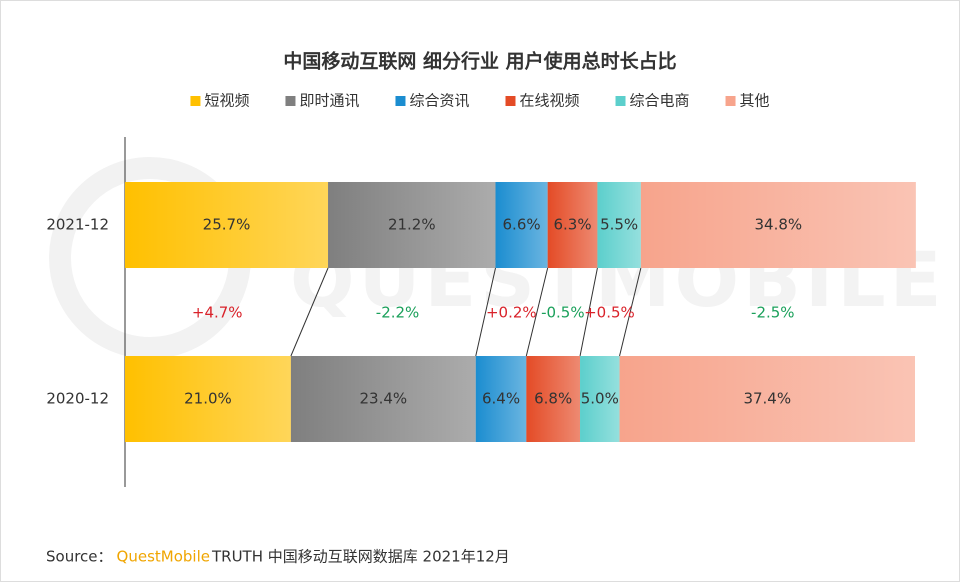  What do you see at coordinates (550, 101) in the screenshot?
I see `legend-label: 在线视频` at bounding box center [550, 101].